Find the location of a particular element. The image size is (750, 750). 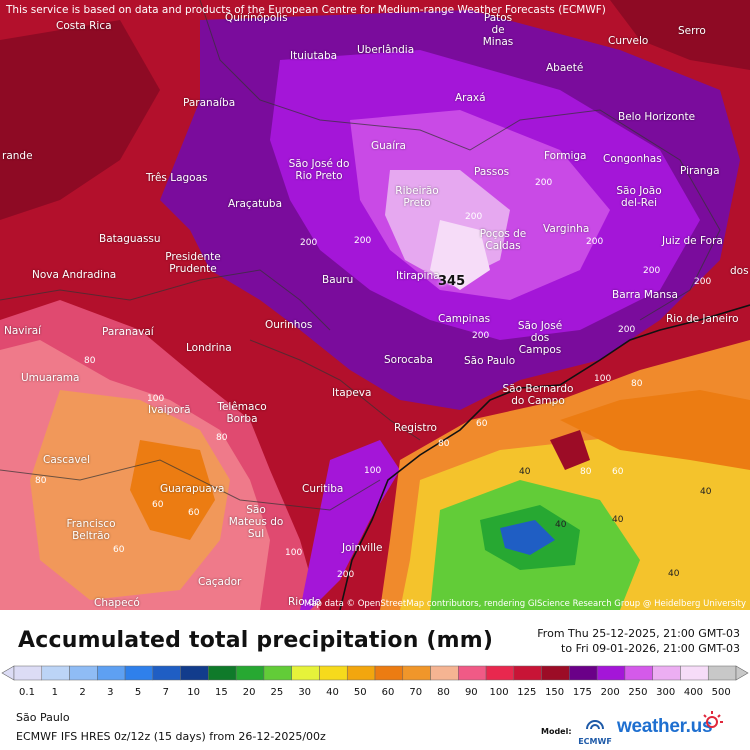

legend-label: 2 is located at coordinates (82, 692).